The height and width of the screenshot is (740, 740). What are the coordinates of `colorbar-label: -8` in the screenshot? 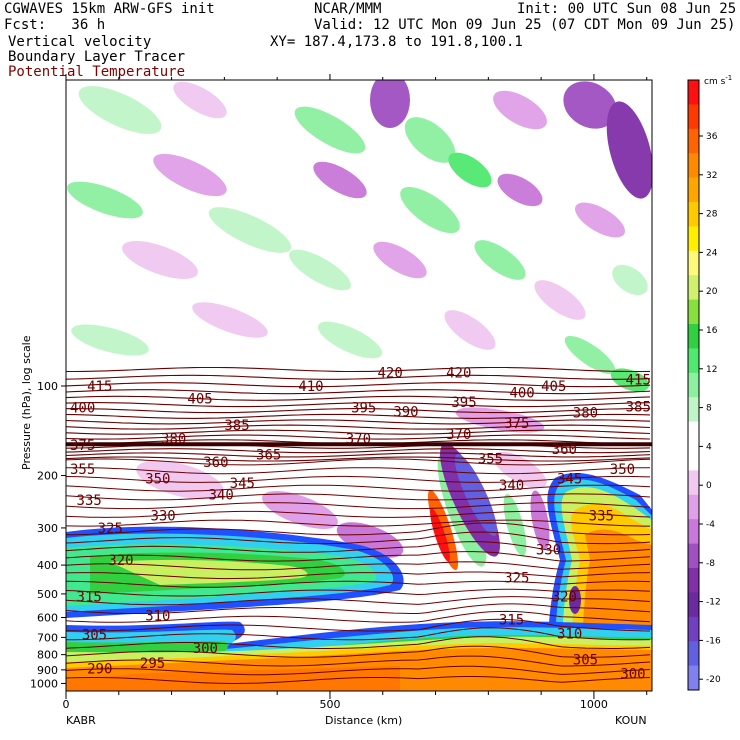 It's located at (710, 564).